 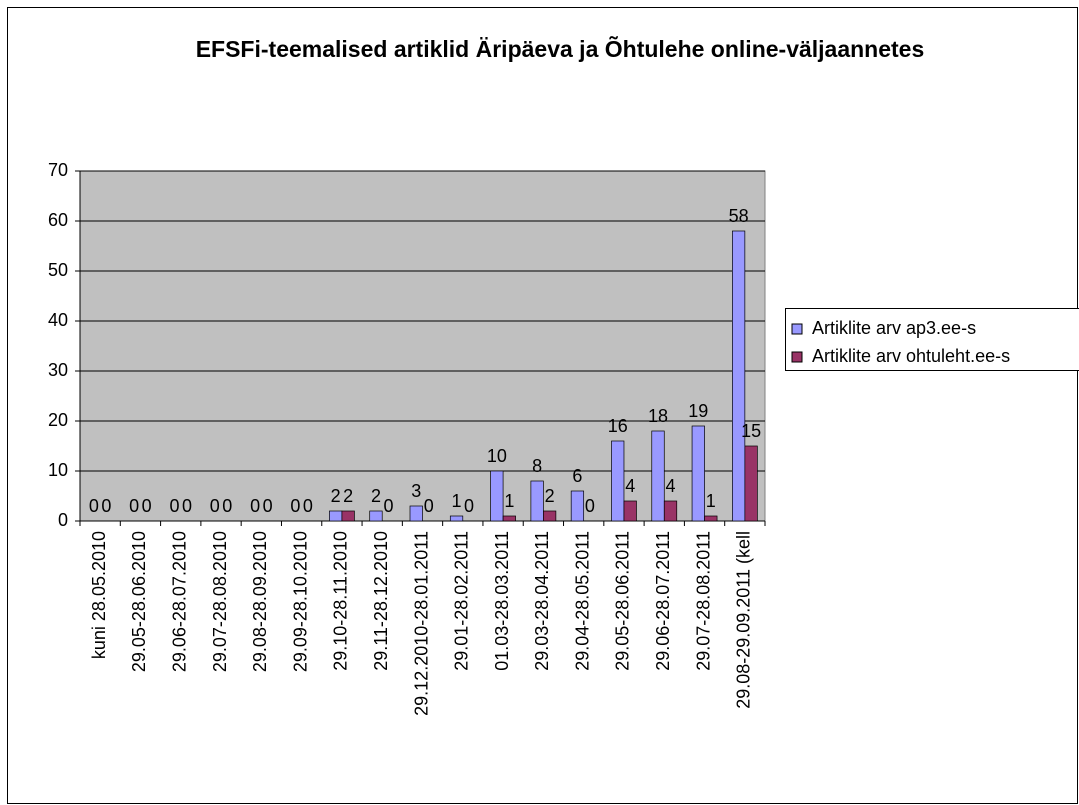 I want to click on data-label: 6, so click(x=577, y=476).